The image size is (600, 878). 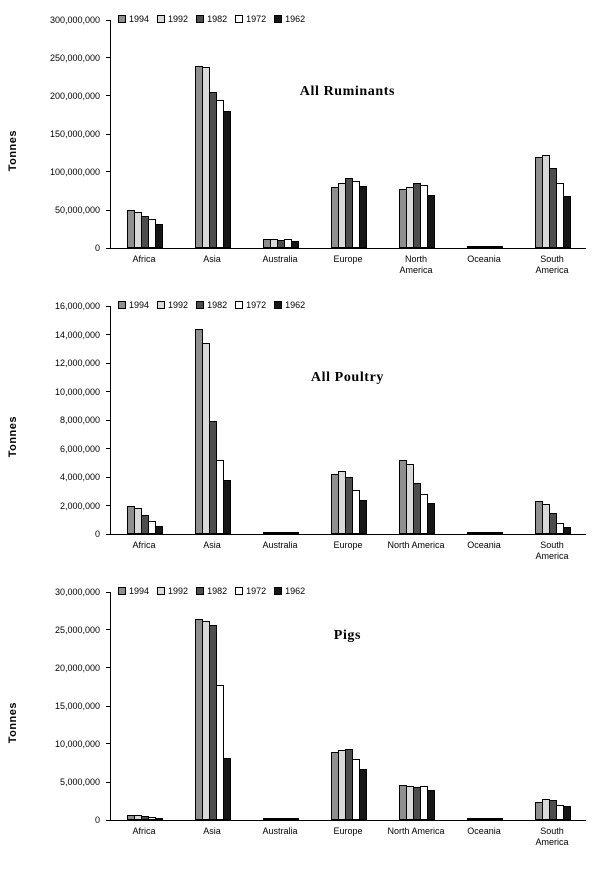 What do you see at coordinates (77, 592) in the screenshot?
I see `y-tick-label: 30,000,000` at bounding box center [77, 592].